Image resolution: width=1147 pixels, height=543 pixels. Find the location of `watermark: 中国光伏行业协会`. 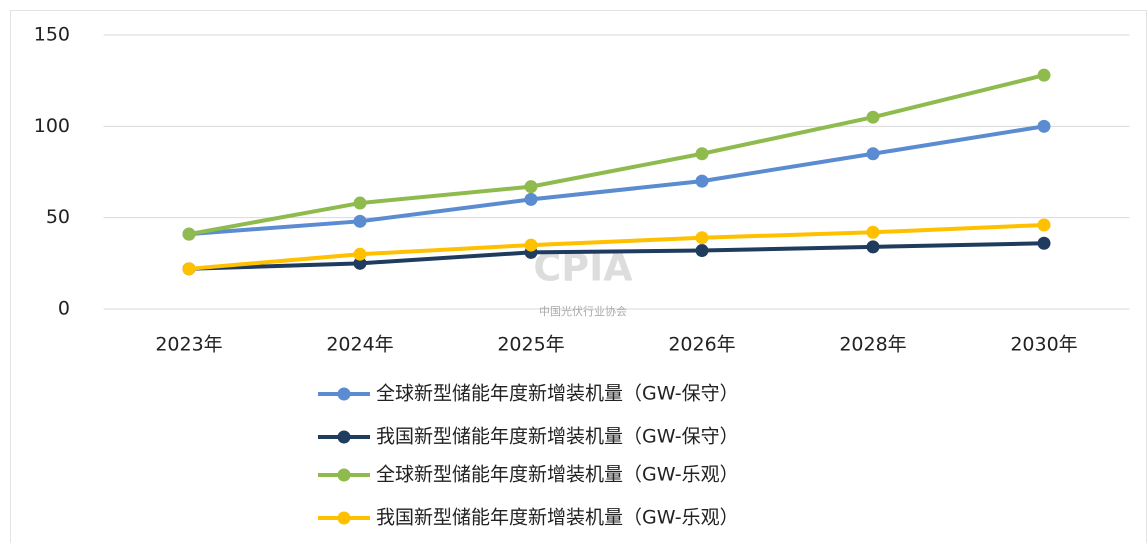

watermark: 中国光伏行业协会 is located at coordinates (583, 311).